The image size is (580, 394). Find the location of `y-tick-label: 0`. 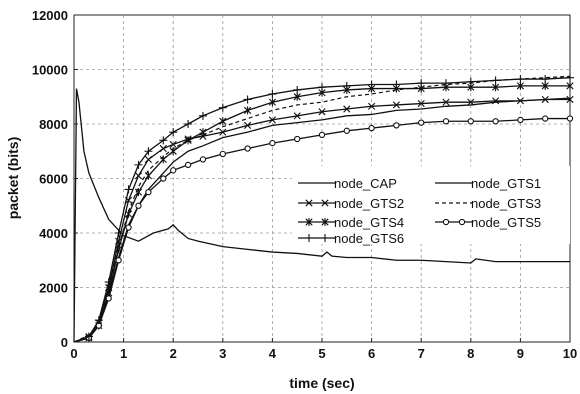

y-tick-label: 0 is located at coordinates (64, 342).